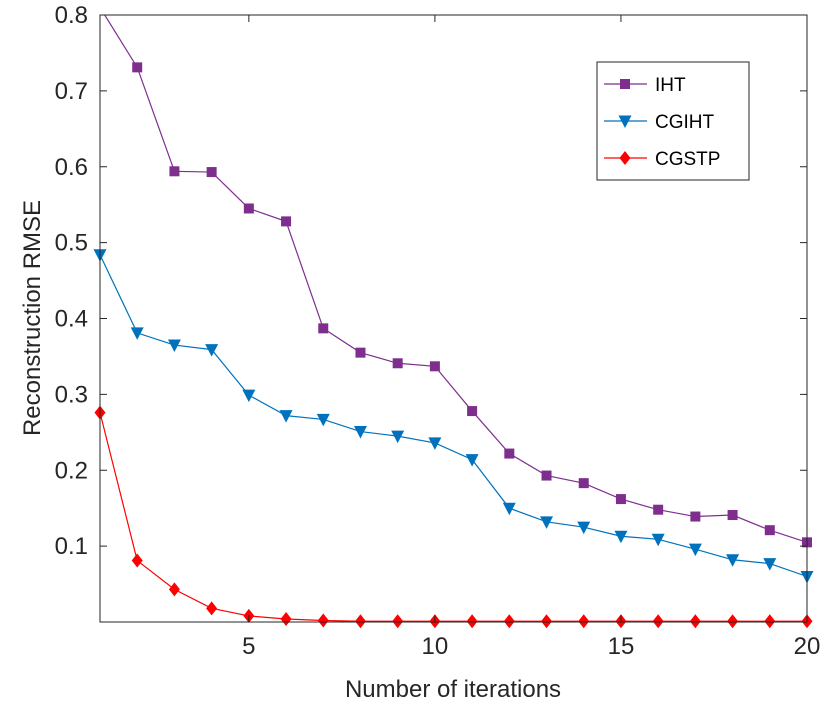 The height and width of the screenshot is (706, 821). Describe the element at coordinates (435, 646) in the screenshot. I see `x-tick-label: 10` at that location.